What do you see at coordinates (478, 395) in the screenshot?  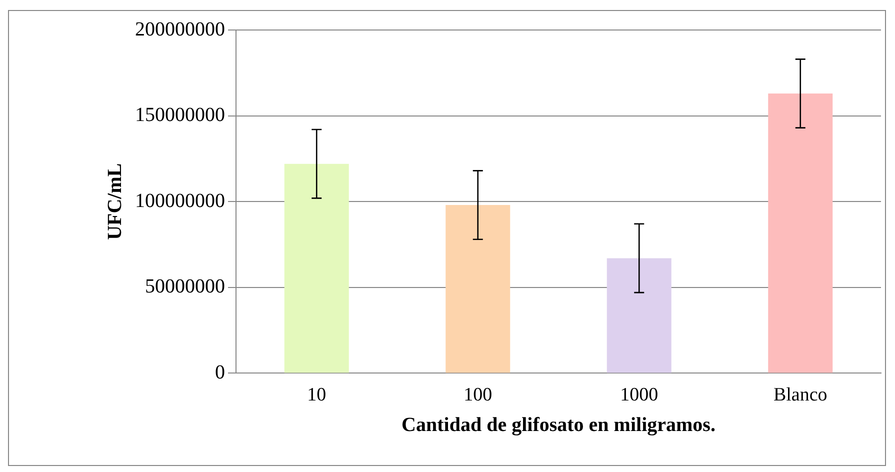 I see `x-tick-label: 100` at bounding box center [478, 395].